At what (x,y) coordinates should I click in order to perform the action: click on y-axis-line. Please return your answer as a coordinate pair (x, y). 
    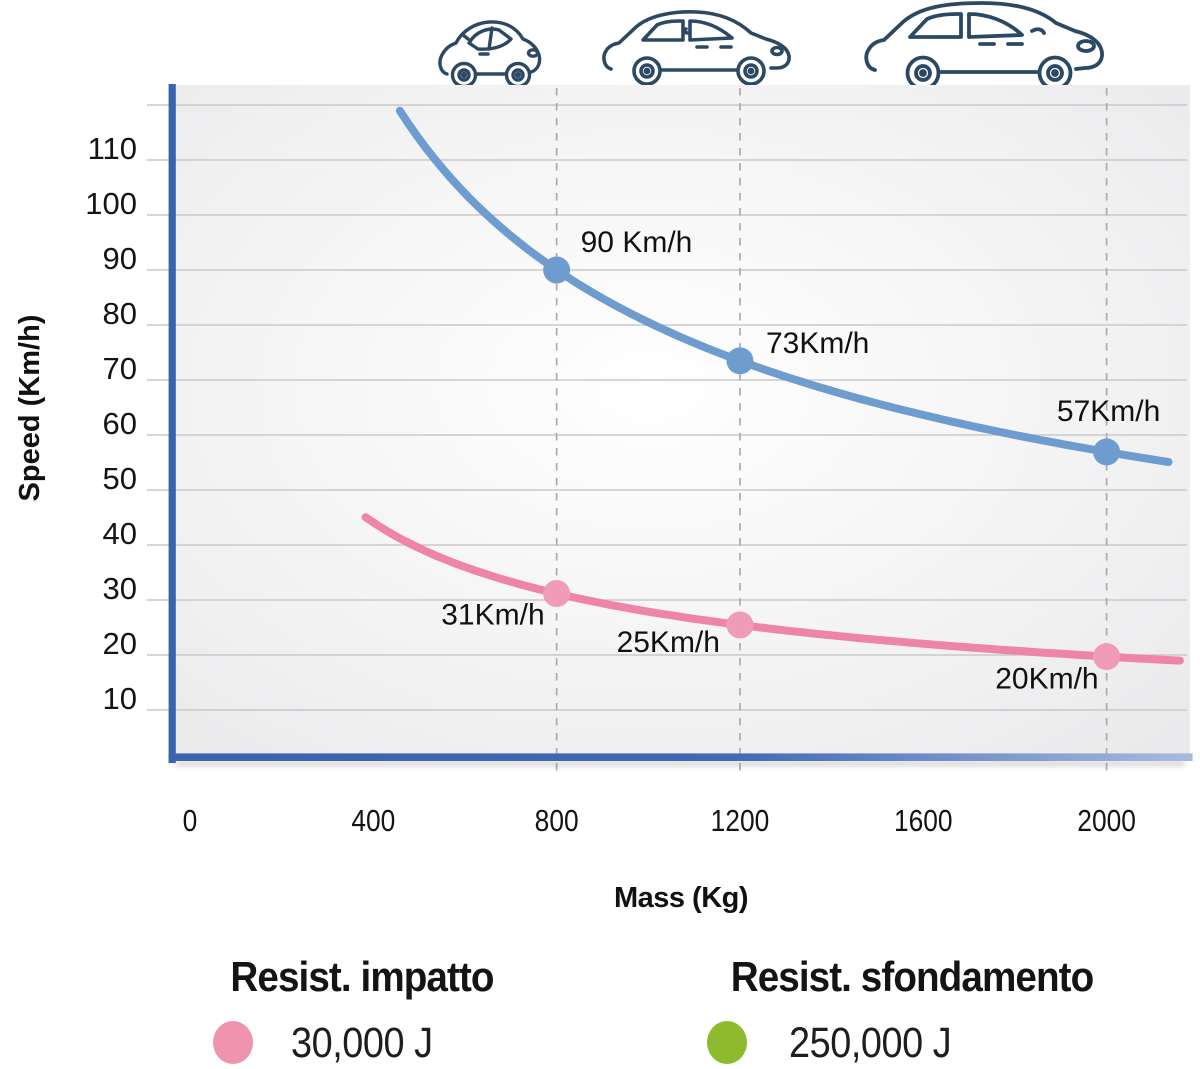
    Looking at the image, I should click on (172, 423).